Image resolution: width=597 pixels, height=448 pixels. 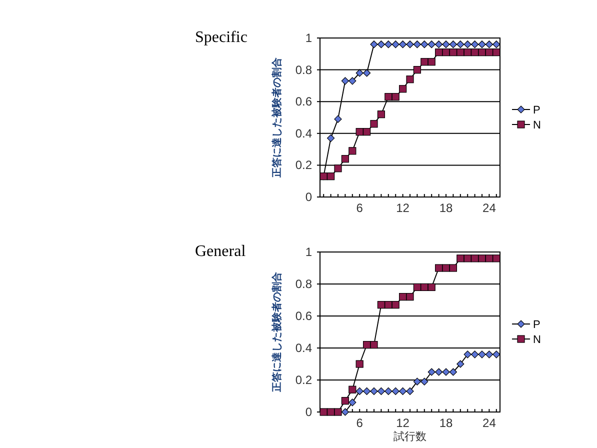 I want to click on y-axis-title: 正答に達した被験者の割合, so click(x=277, y=117).